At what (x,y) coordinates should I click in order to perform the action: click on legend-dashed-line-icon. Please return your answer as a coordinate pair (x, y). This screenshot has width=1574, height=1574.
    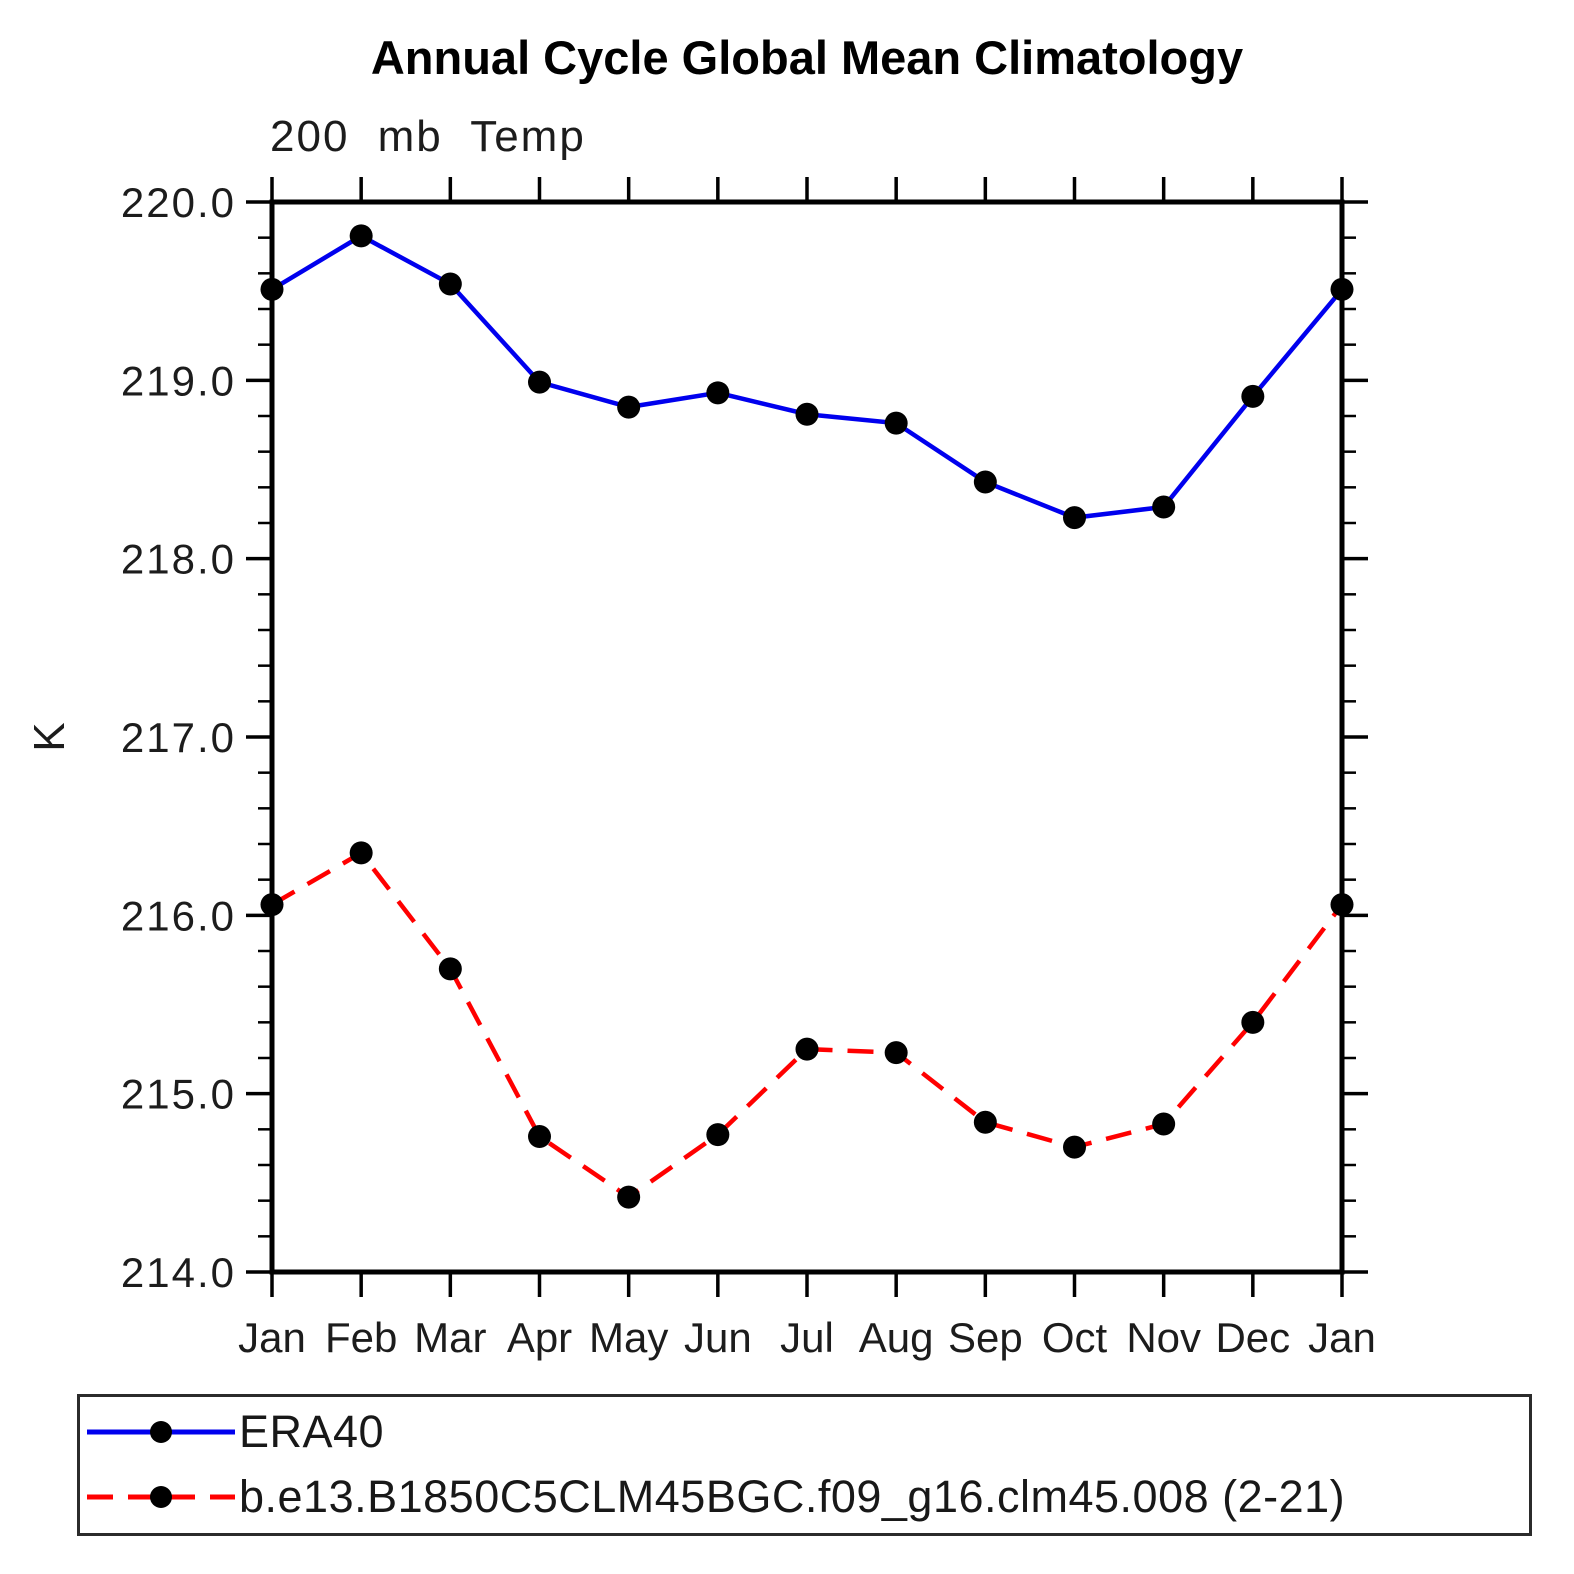
    Looking at the image, I should click on (161, 1497).